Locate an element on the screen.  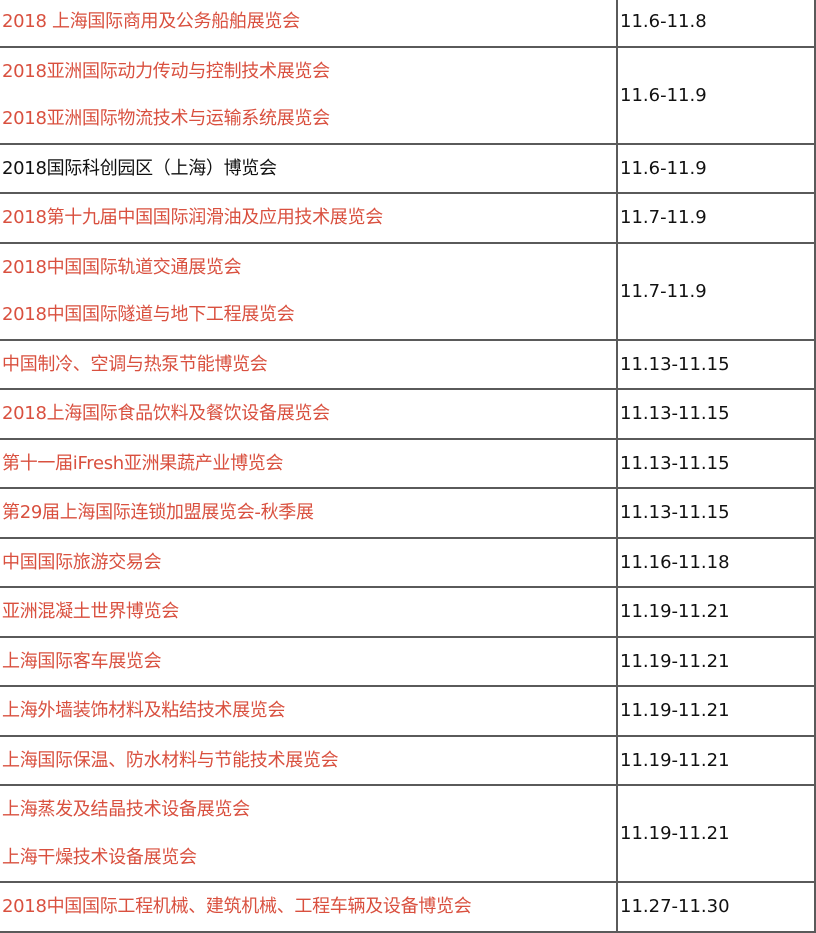
exhibition-link: 2018中国国际轨道交通展览会 is located at coordinates (122, 267).